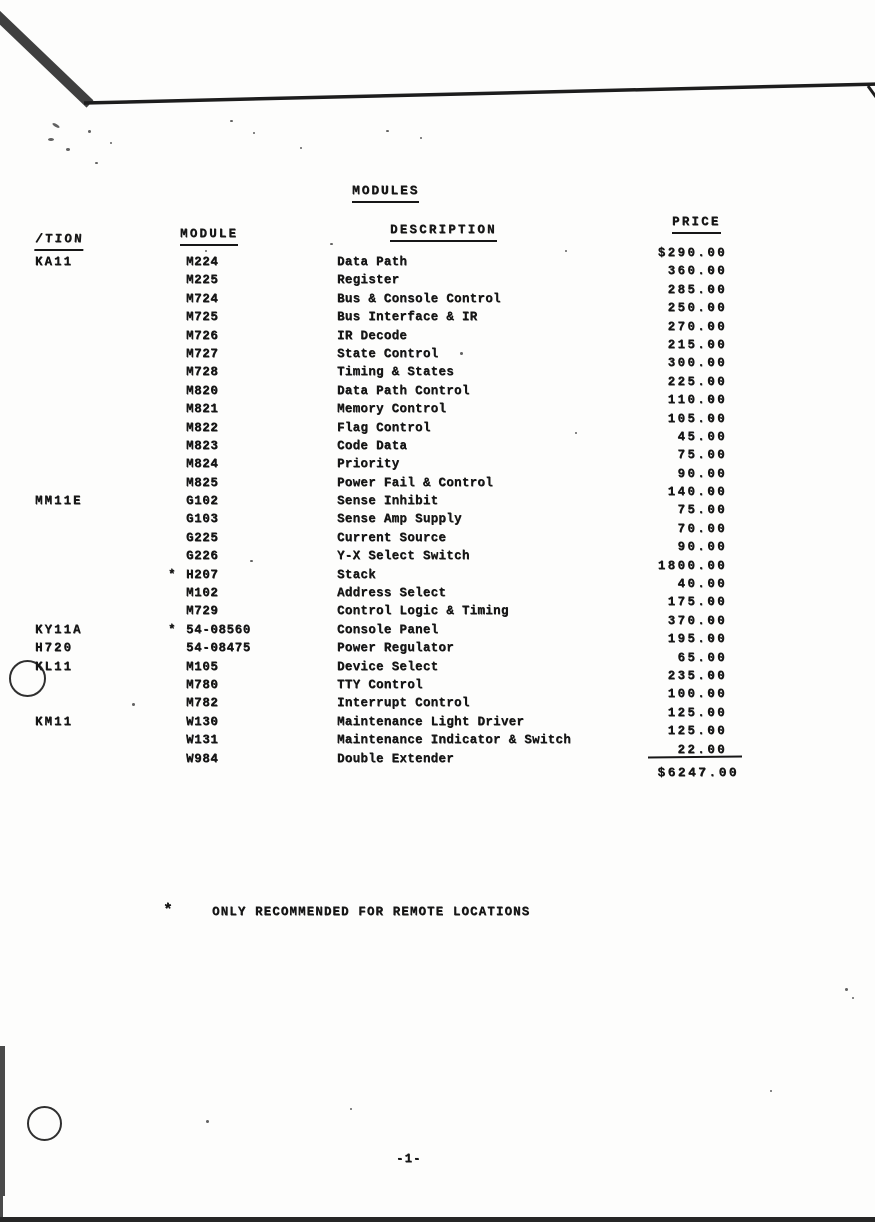 Image resolution: width=875 pixels, height=1222 pixels. Describe the element at coordinates (697, 675) in the screenshot. I see `price-cell: 235.00` at that location.